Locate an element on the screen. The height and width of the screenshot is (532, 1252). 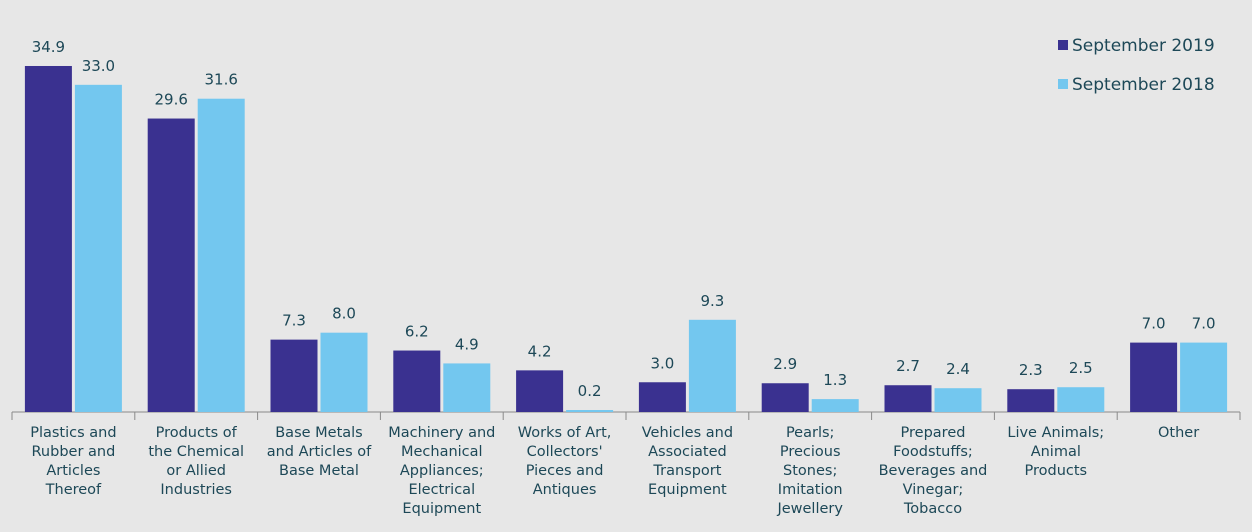
value-label: 4.9 is located at coordinates (467, 344).